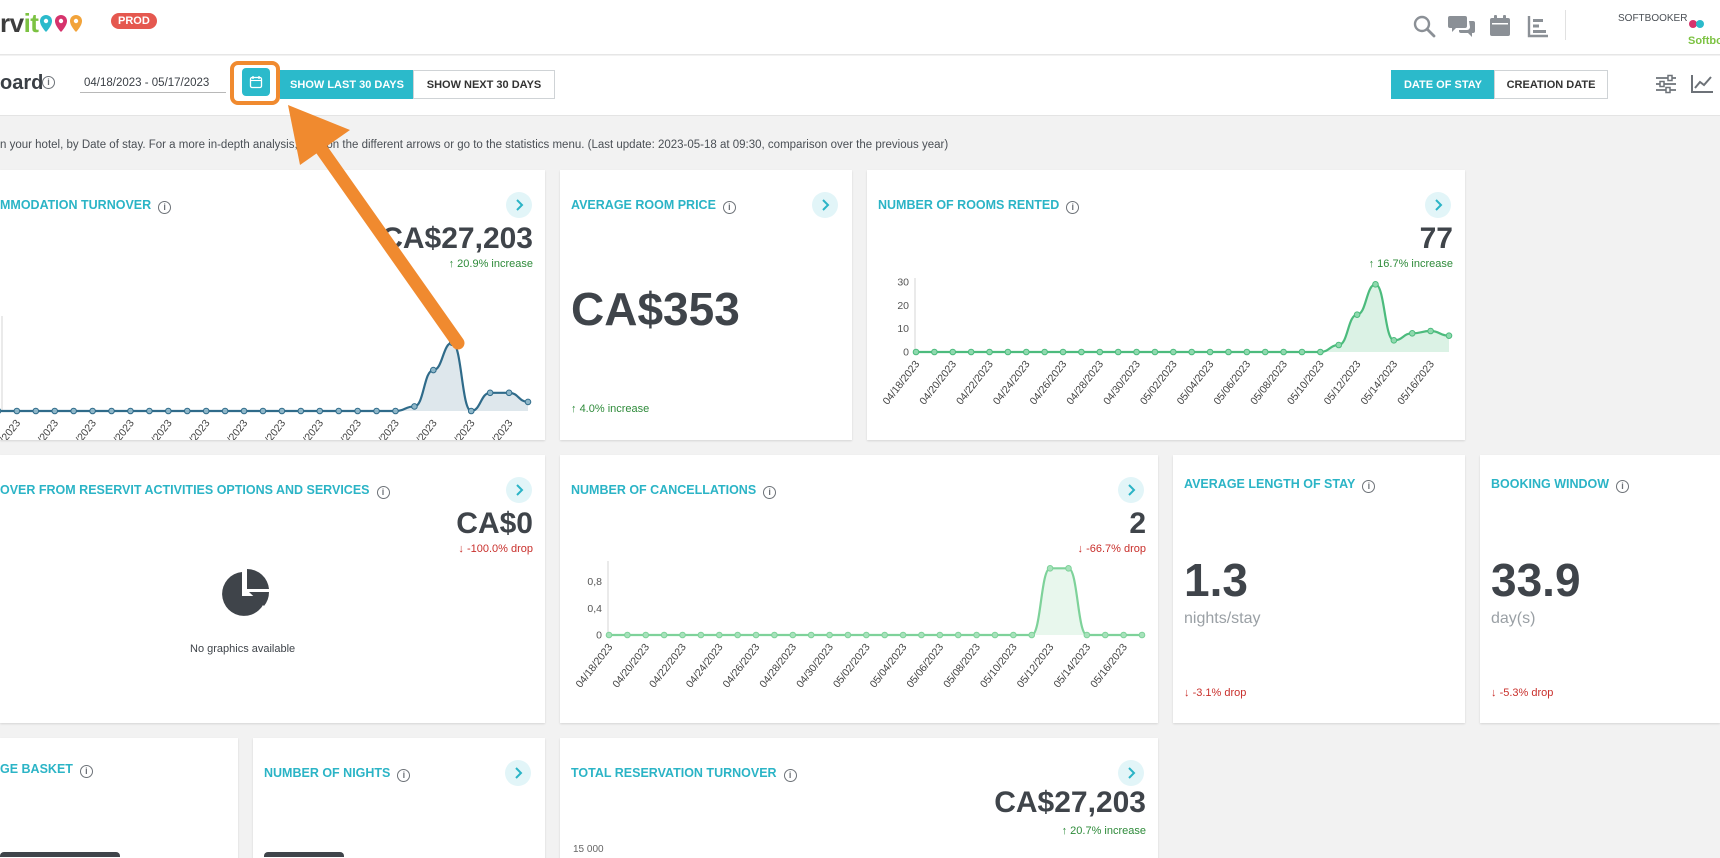 This screenshot has height=858, width=1720. Describe the element at coordinates (153, 83) in the screenshot. I see `date-range-input: 04/18/2023 - 05/17/2023` at that location.